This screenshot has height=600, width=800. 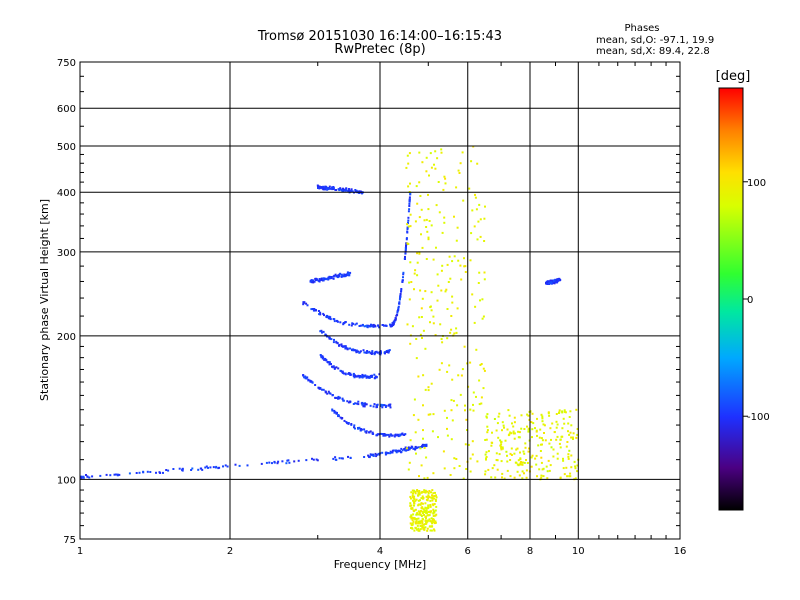 I want to click on legend-heading: Phases, so click(x=641, y=28).